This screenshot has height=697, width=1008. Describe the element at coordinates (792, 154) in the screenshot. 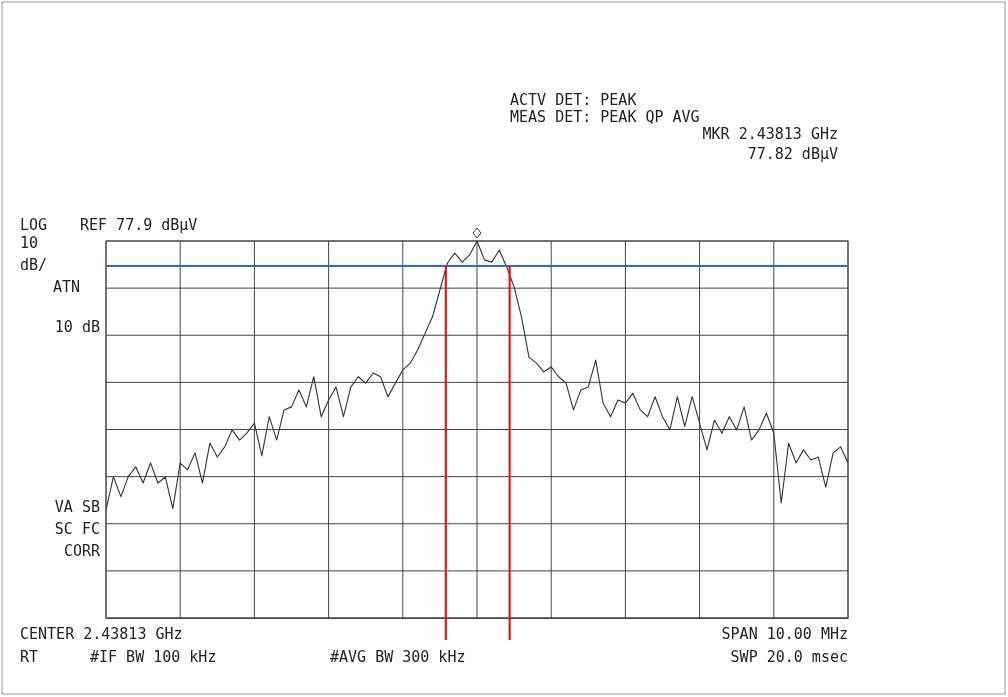

I see `text: 77.82 dBμV` at that location.